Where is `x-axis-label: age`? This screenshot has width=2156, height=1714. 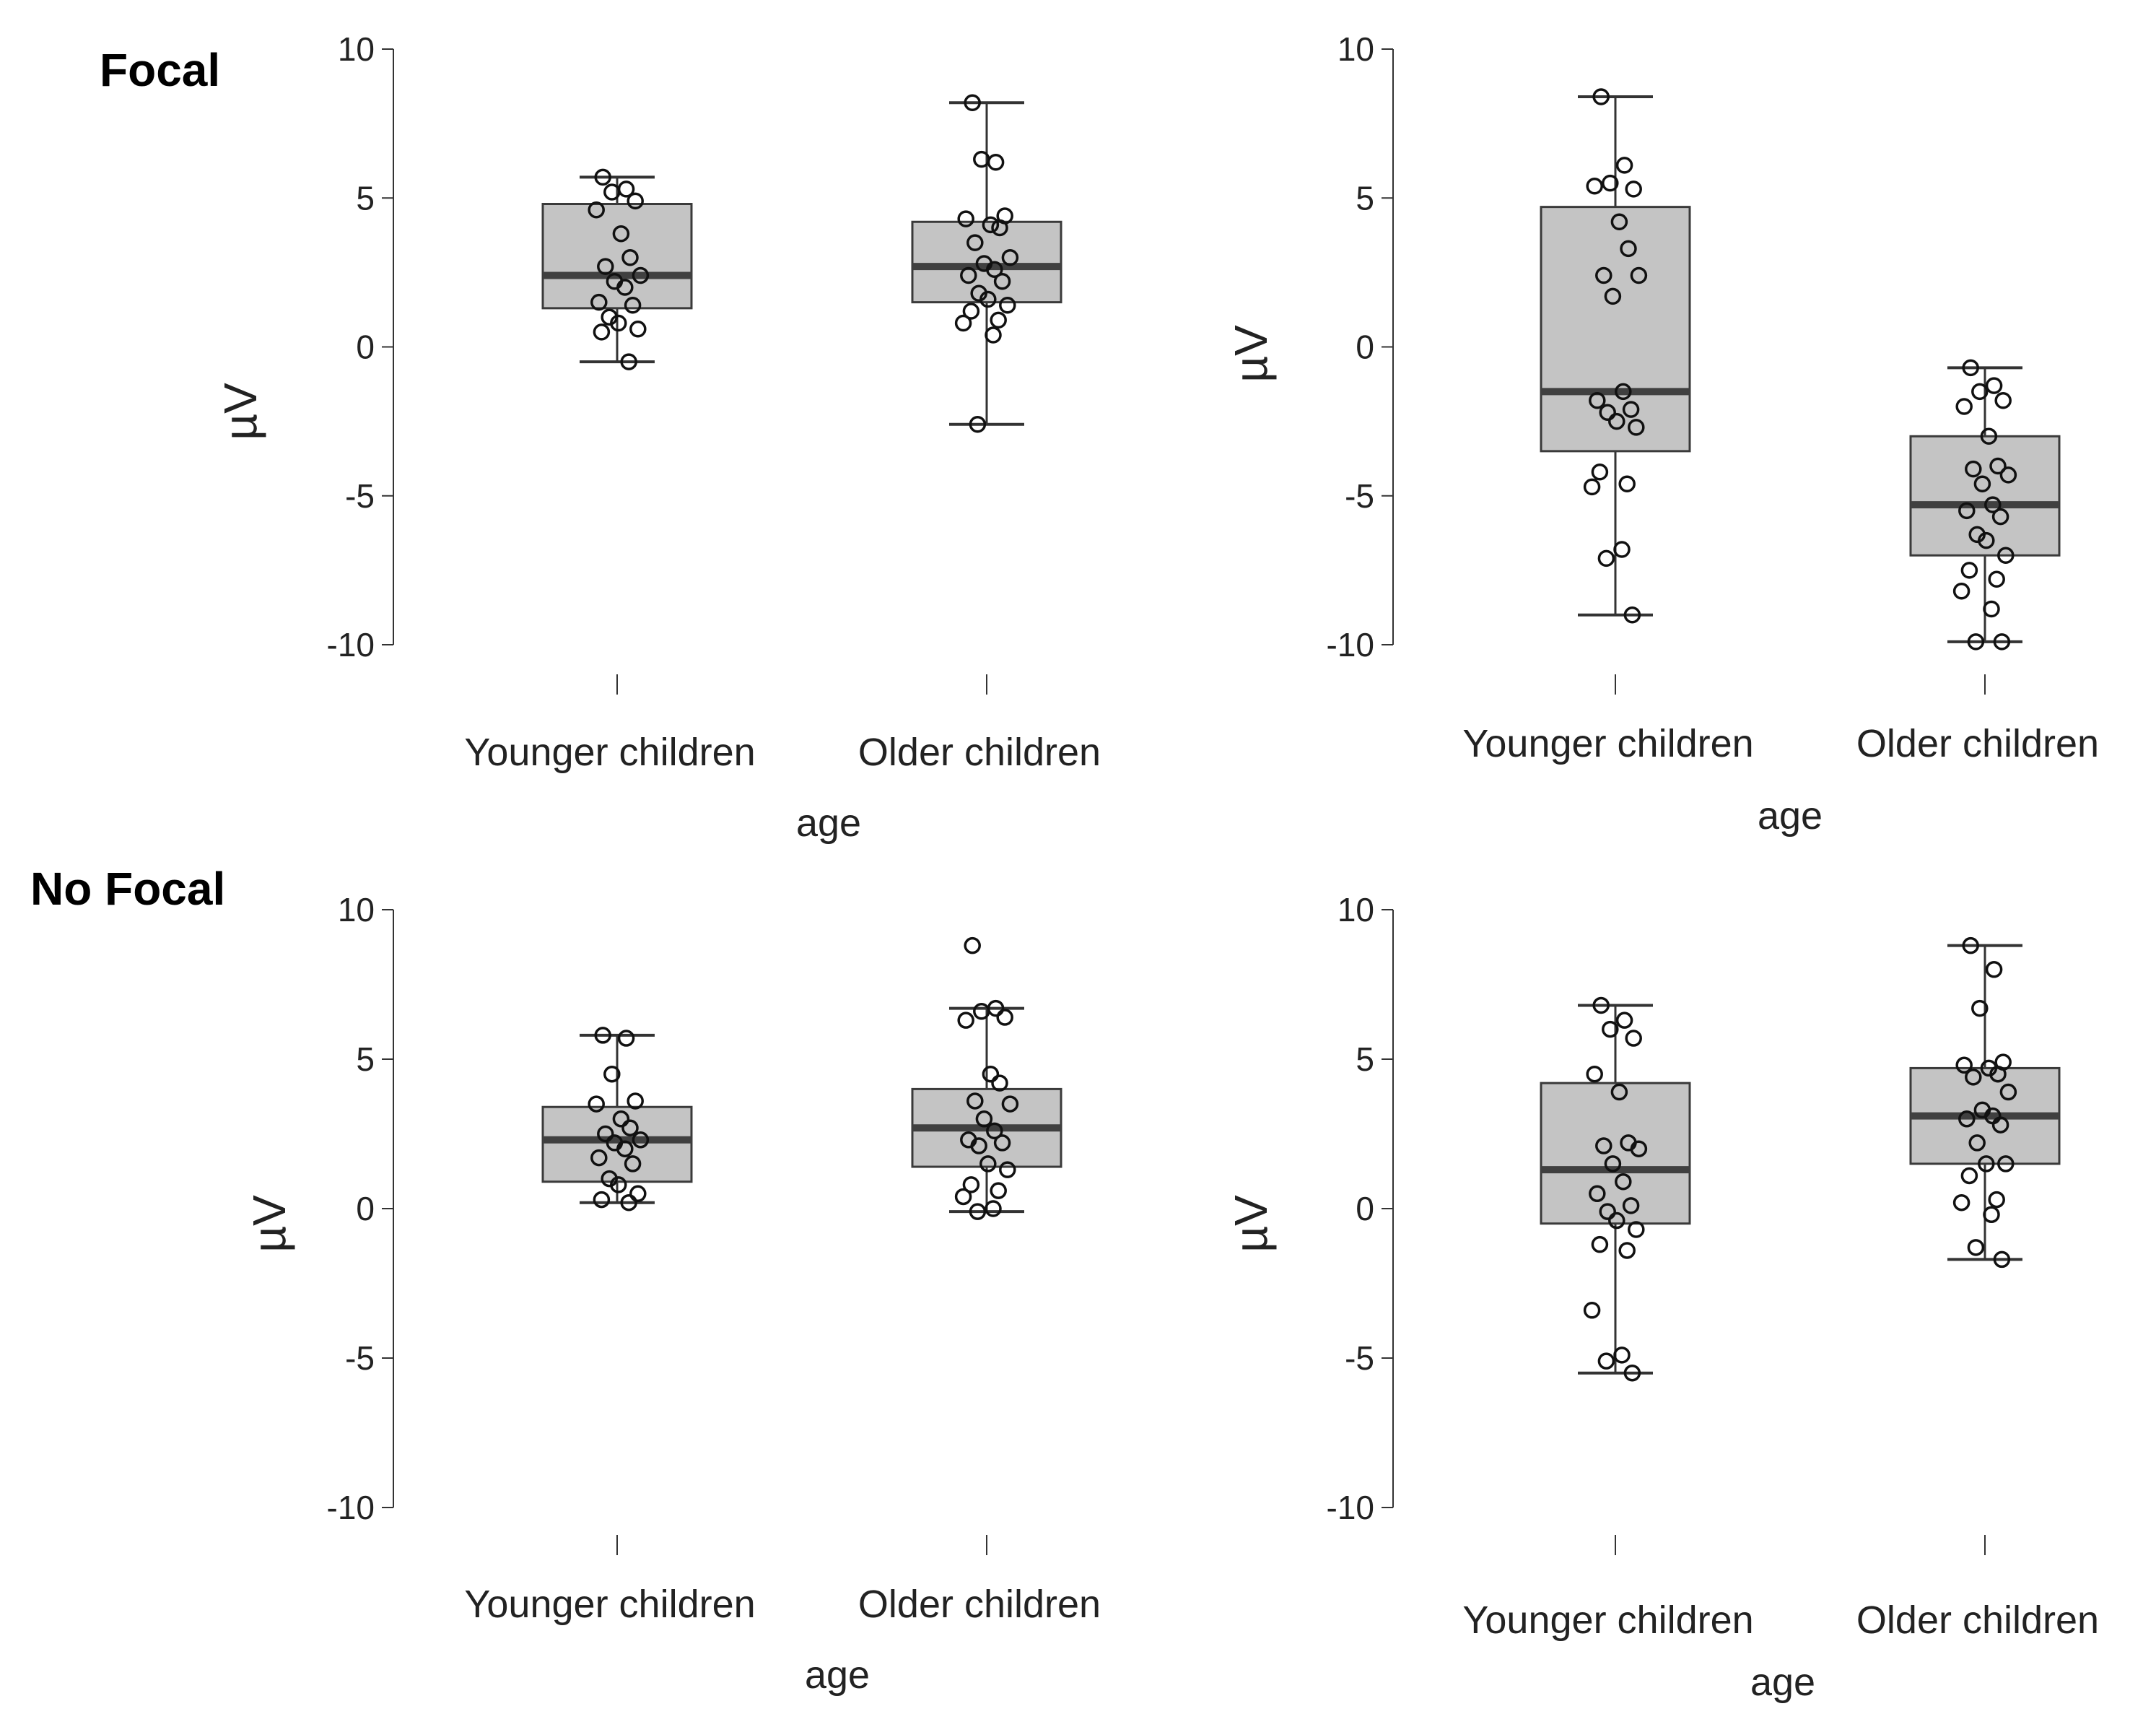 x-axis-label: age is located at coordinates (1790, 816).